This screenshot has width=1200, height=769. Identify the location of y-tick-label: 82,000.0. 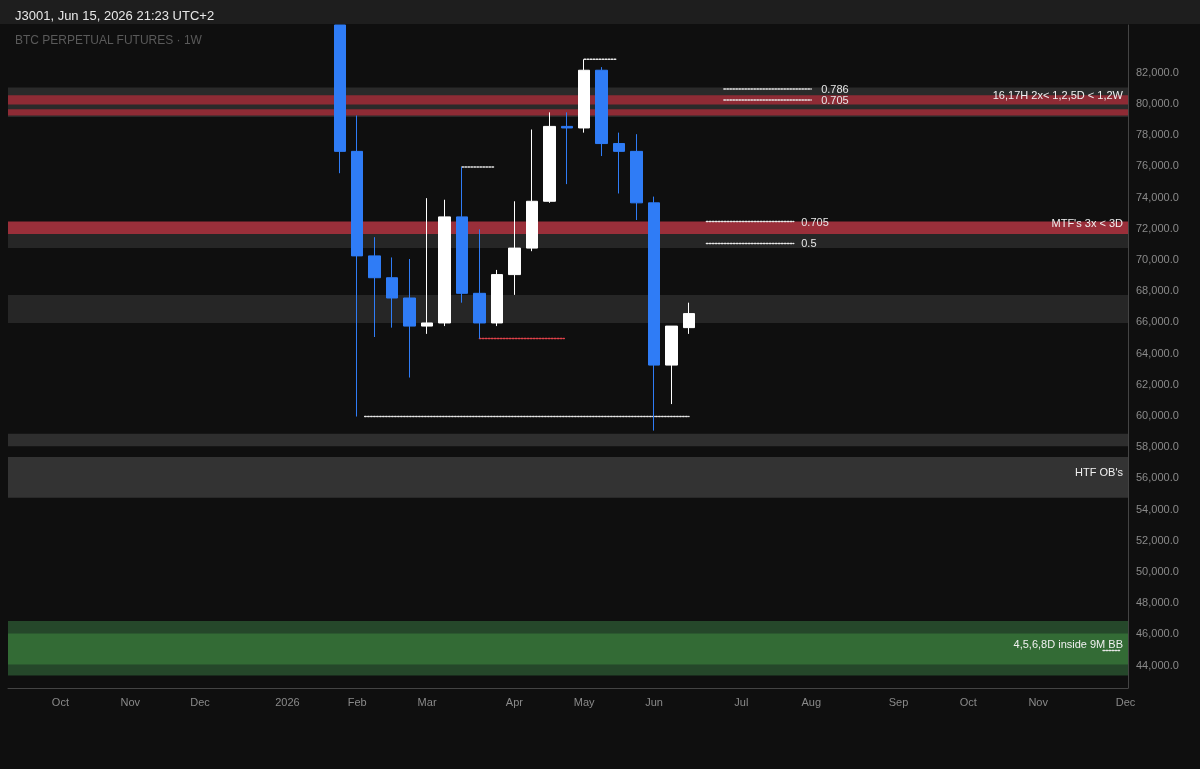
(1157, 71).